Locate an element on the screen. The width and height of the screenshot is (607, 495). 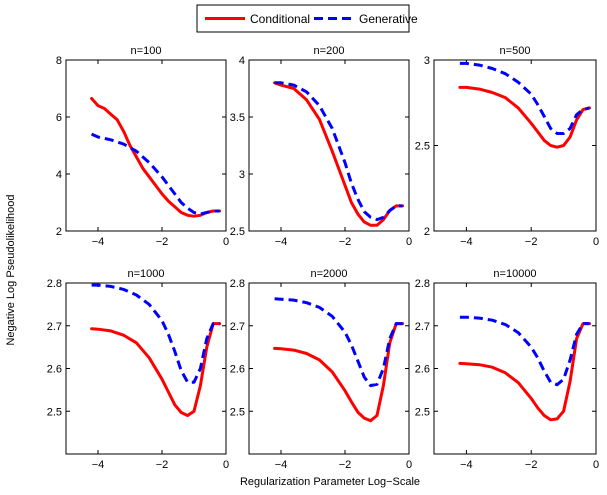
subplot-2: n=200 −4 −2 0 2.5 3 3.5 4 is located at coordinates (321, 146).